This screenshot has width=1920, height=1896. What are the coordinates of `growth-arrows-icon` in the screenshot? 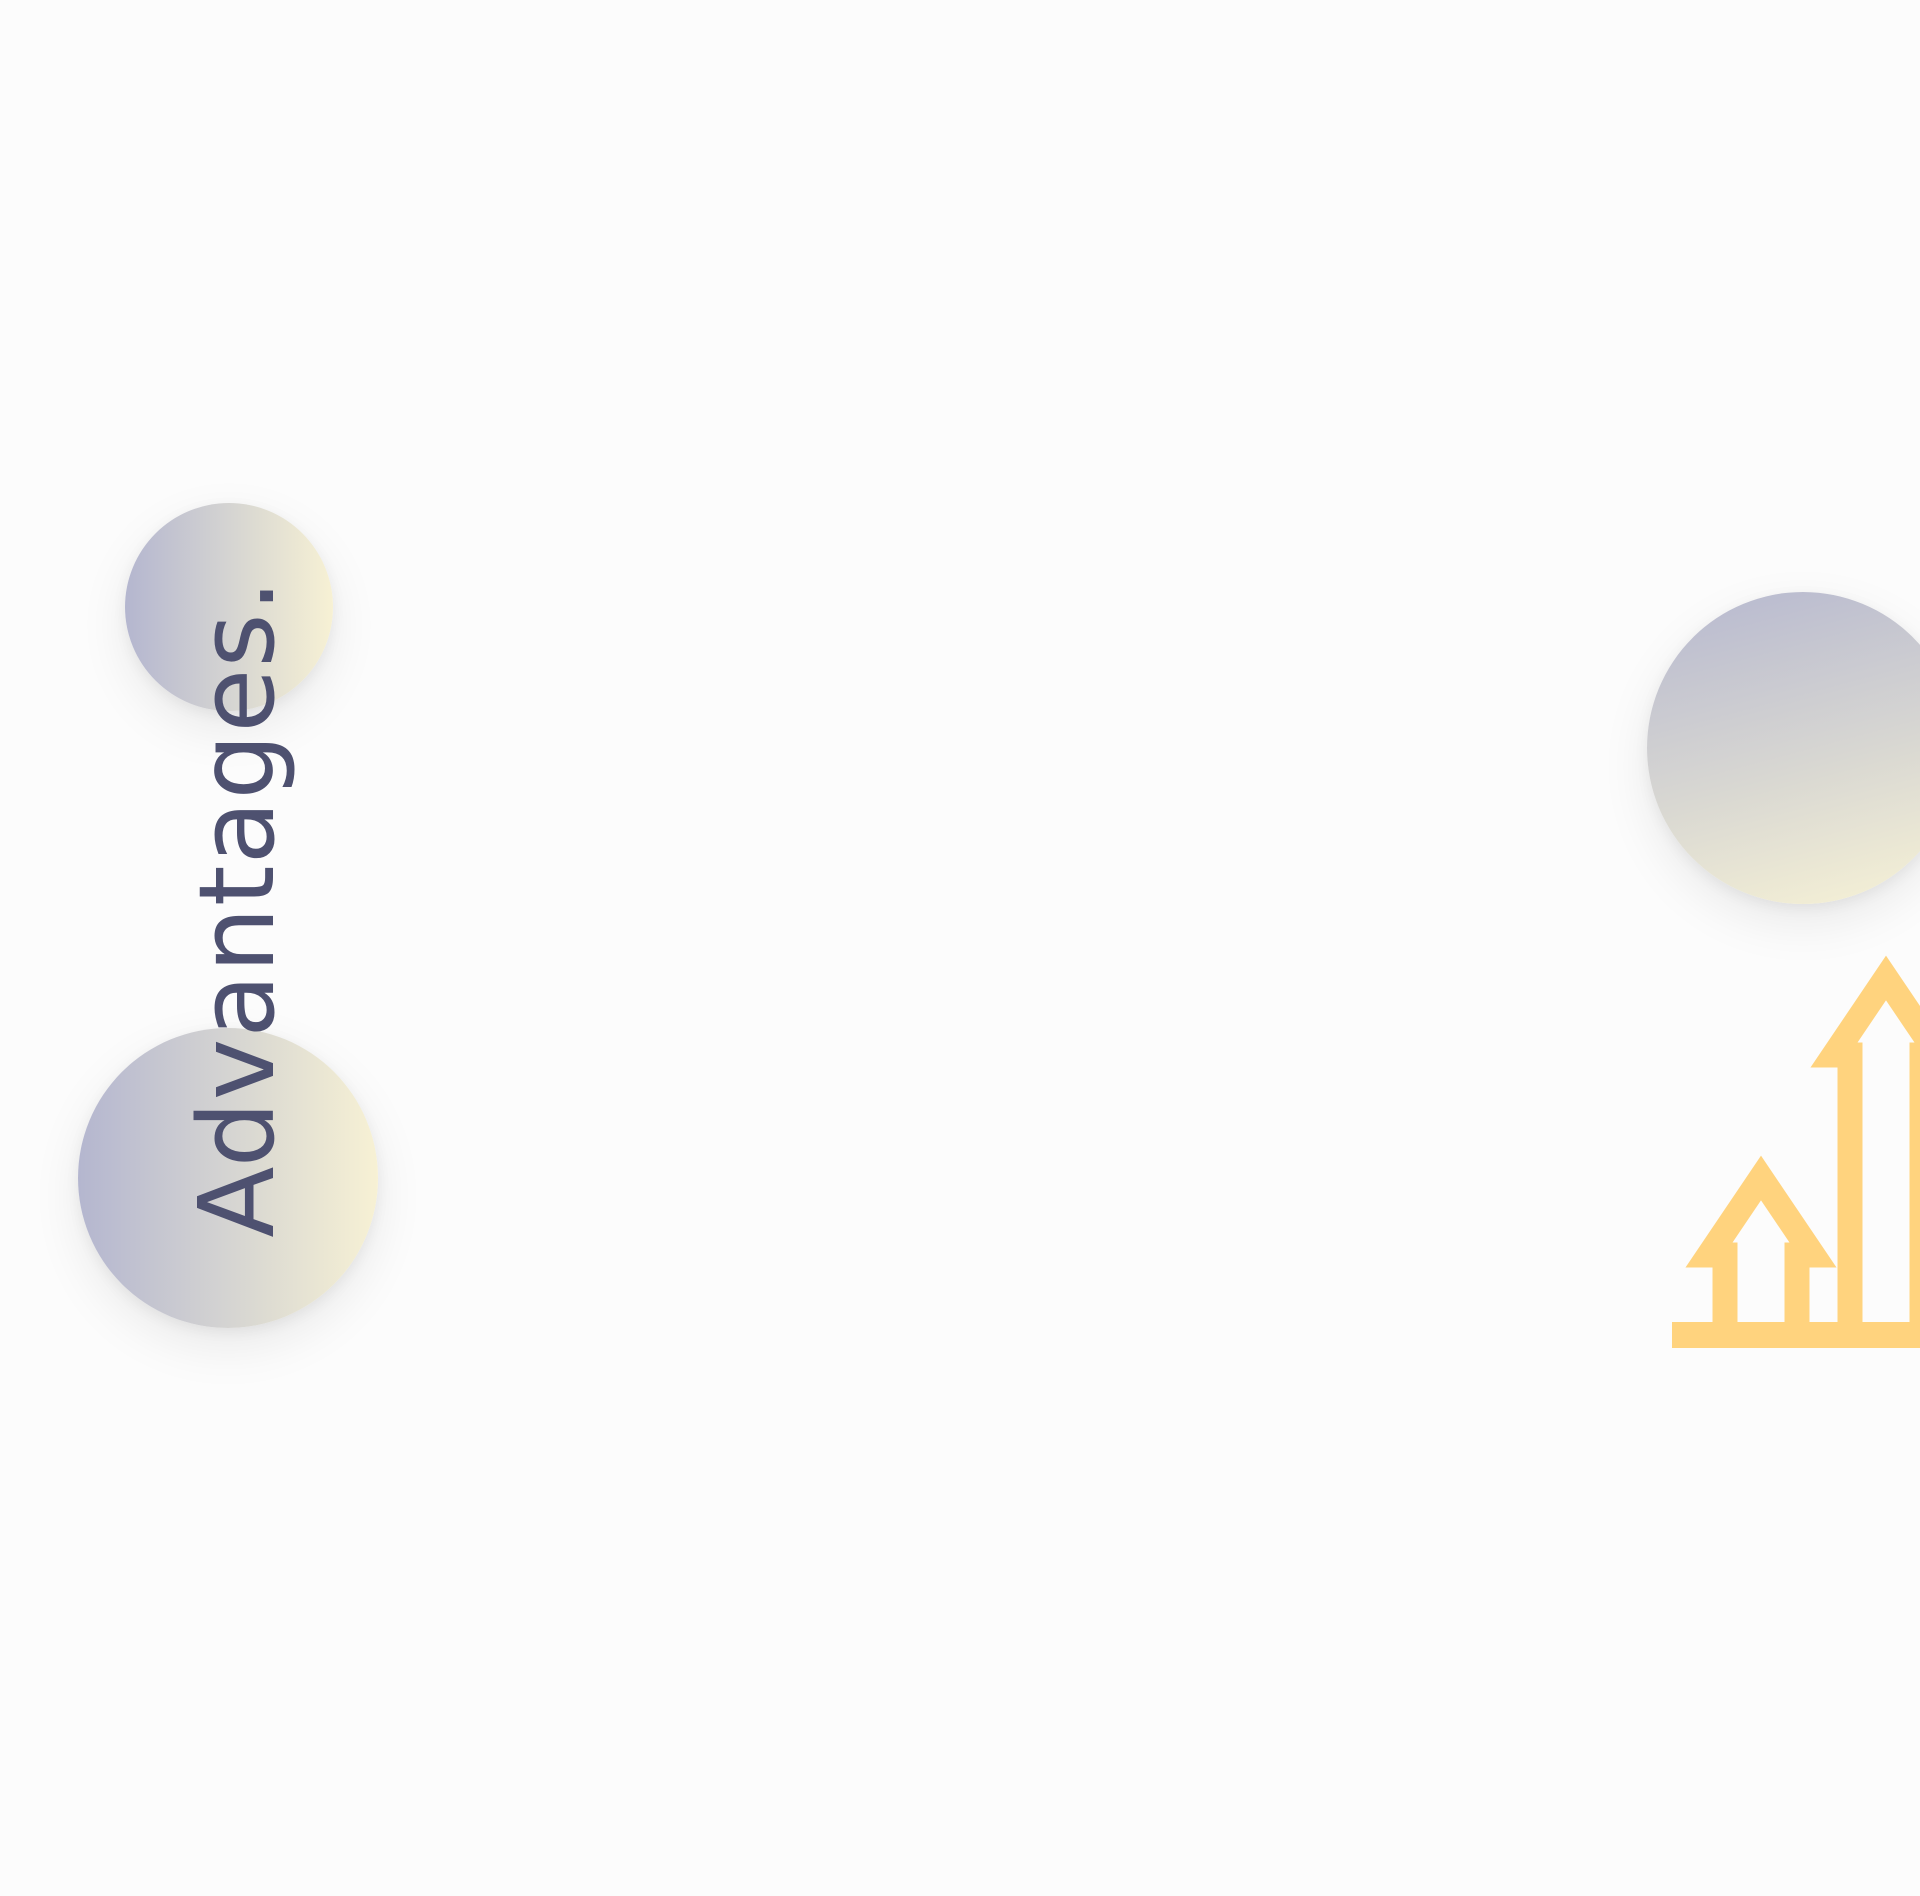 It's located at (1796, 1151).